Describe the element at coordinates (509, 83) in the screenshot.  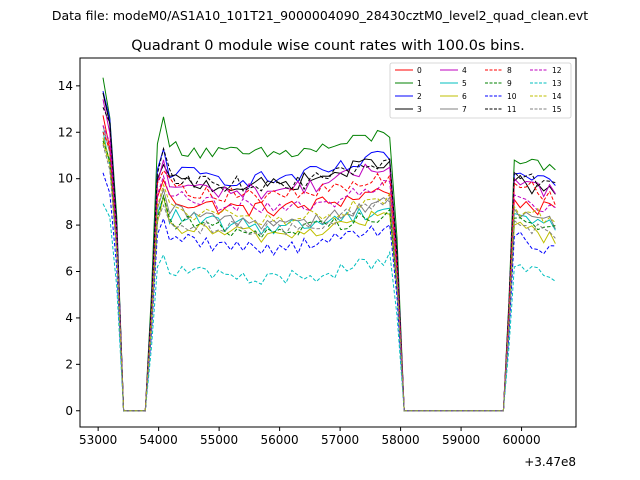
I see `legend-label-9: 9` at that location.